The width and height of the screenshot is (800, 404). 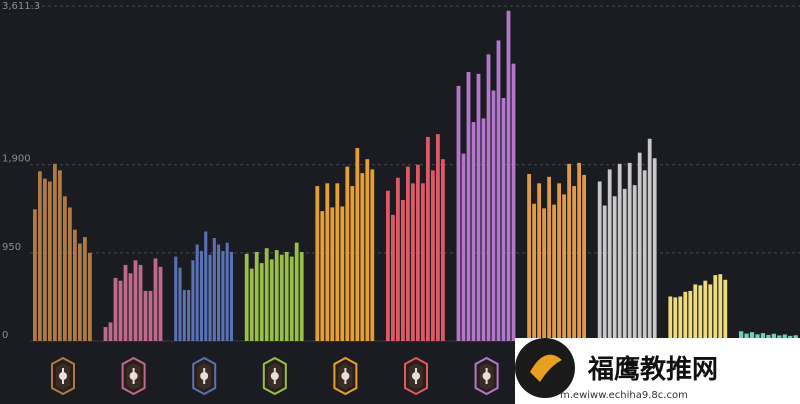 I want to click on watermark-text: 福鹰教推网, so click(x=652, y=369).